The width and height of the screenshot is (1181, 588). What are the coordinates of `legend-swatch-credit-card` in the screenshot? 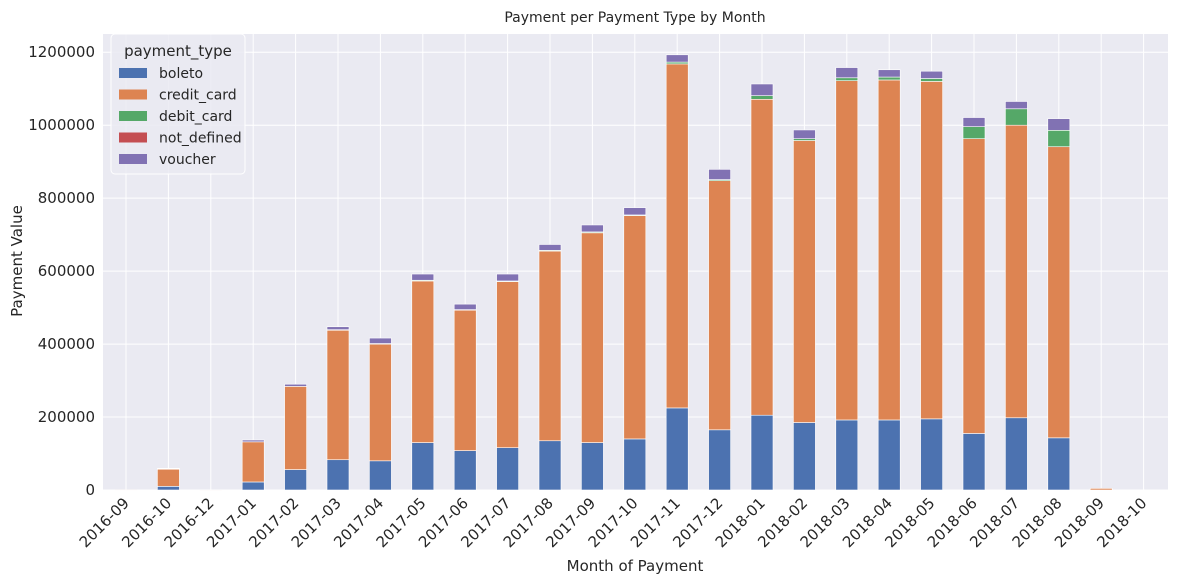 It's located at (133, 94).